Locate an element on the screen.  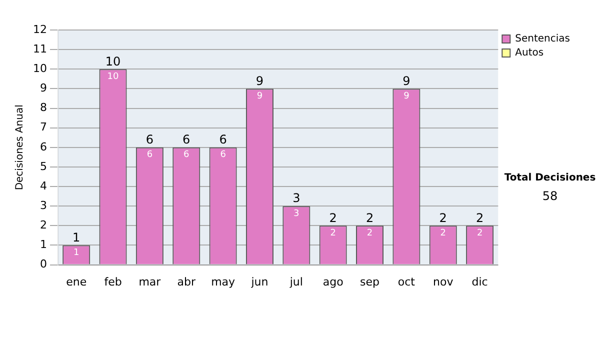
y-tick-label: 11 is located at coordinates (39, 49).